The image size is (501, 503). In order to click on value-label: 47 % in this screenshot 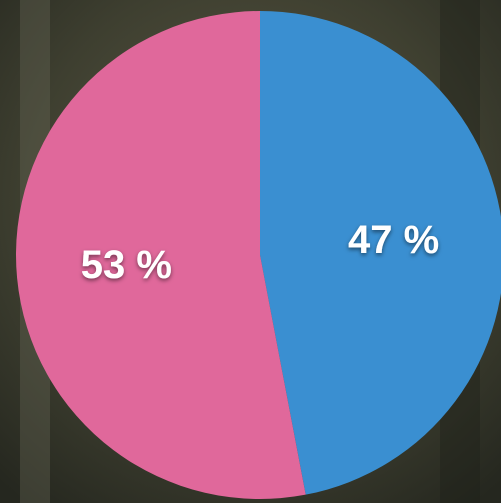, I will do `click(393, 240)`.